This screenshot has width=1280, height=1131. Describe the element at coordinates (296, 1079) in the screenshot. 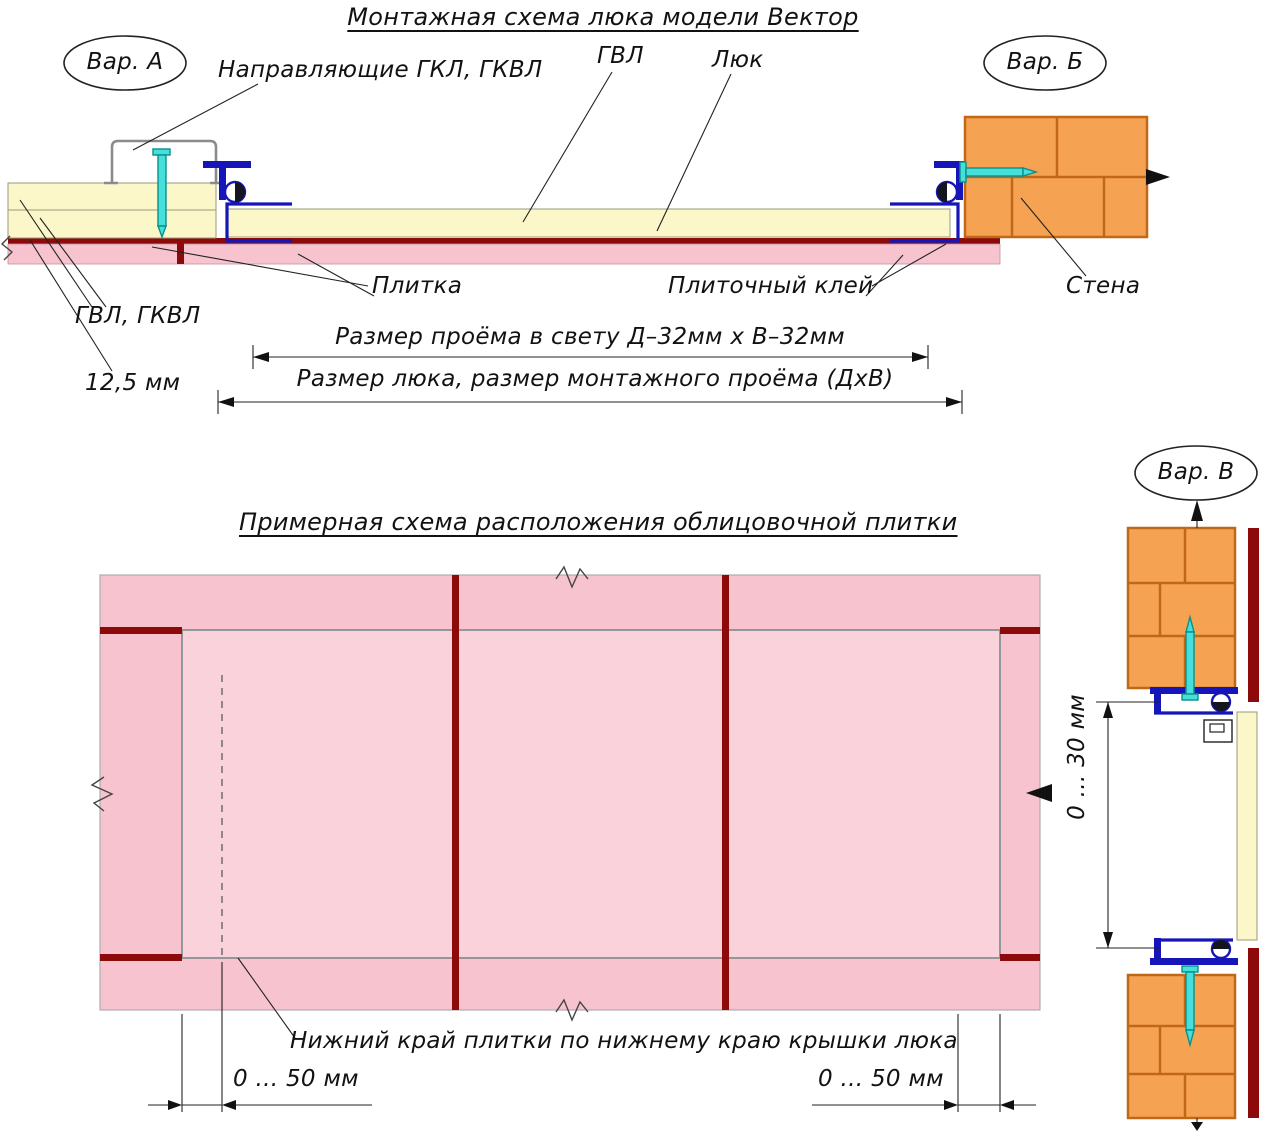

I see `left-offset-dim-label: 0 ... 50 мм` at that location.